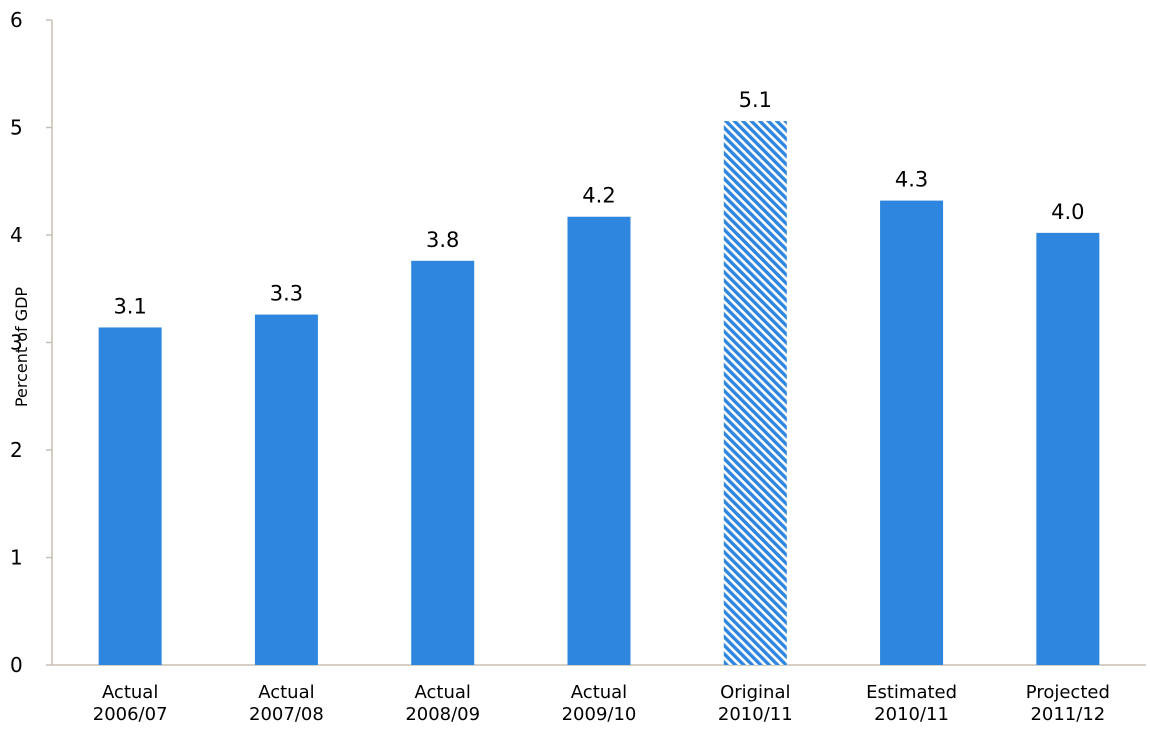 The height and width of the screenshot is (729, 1150). I want to click on x-tick-label: 2008/09, so click(442, 714).